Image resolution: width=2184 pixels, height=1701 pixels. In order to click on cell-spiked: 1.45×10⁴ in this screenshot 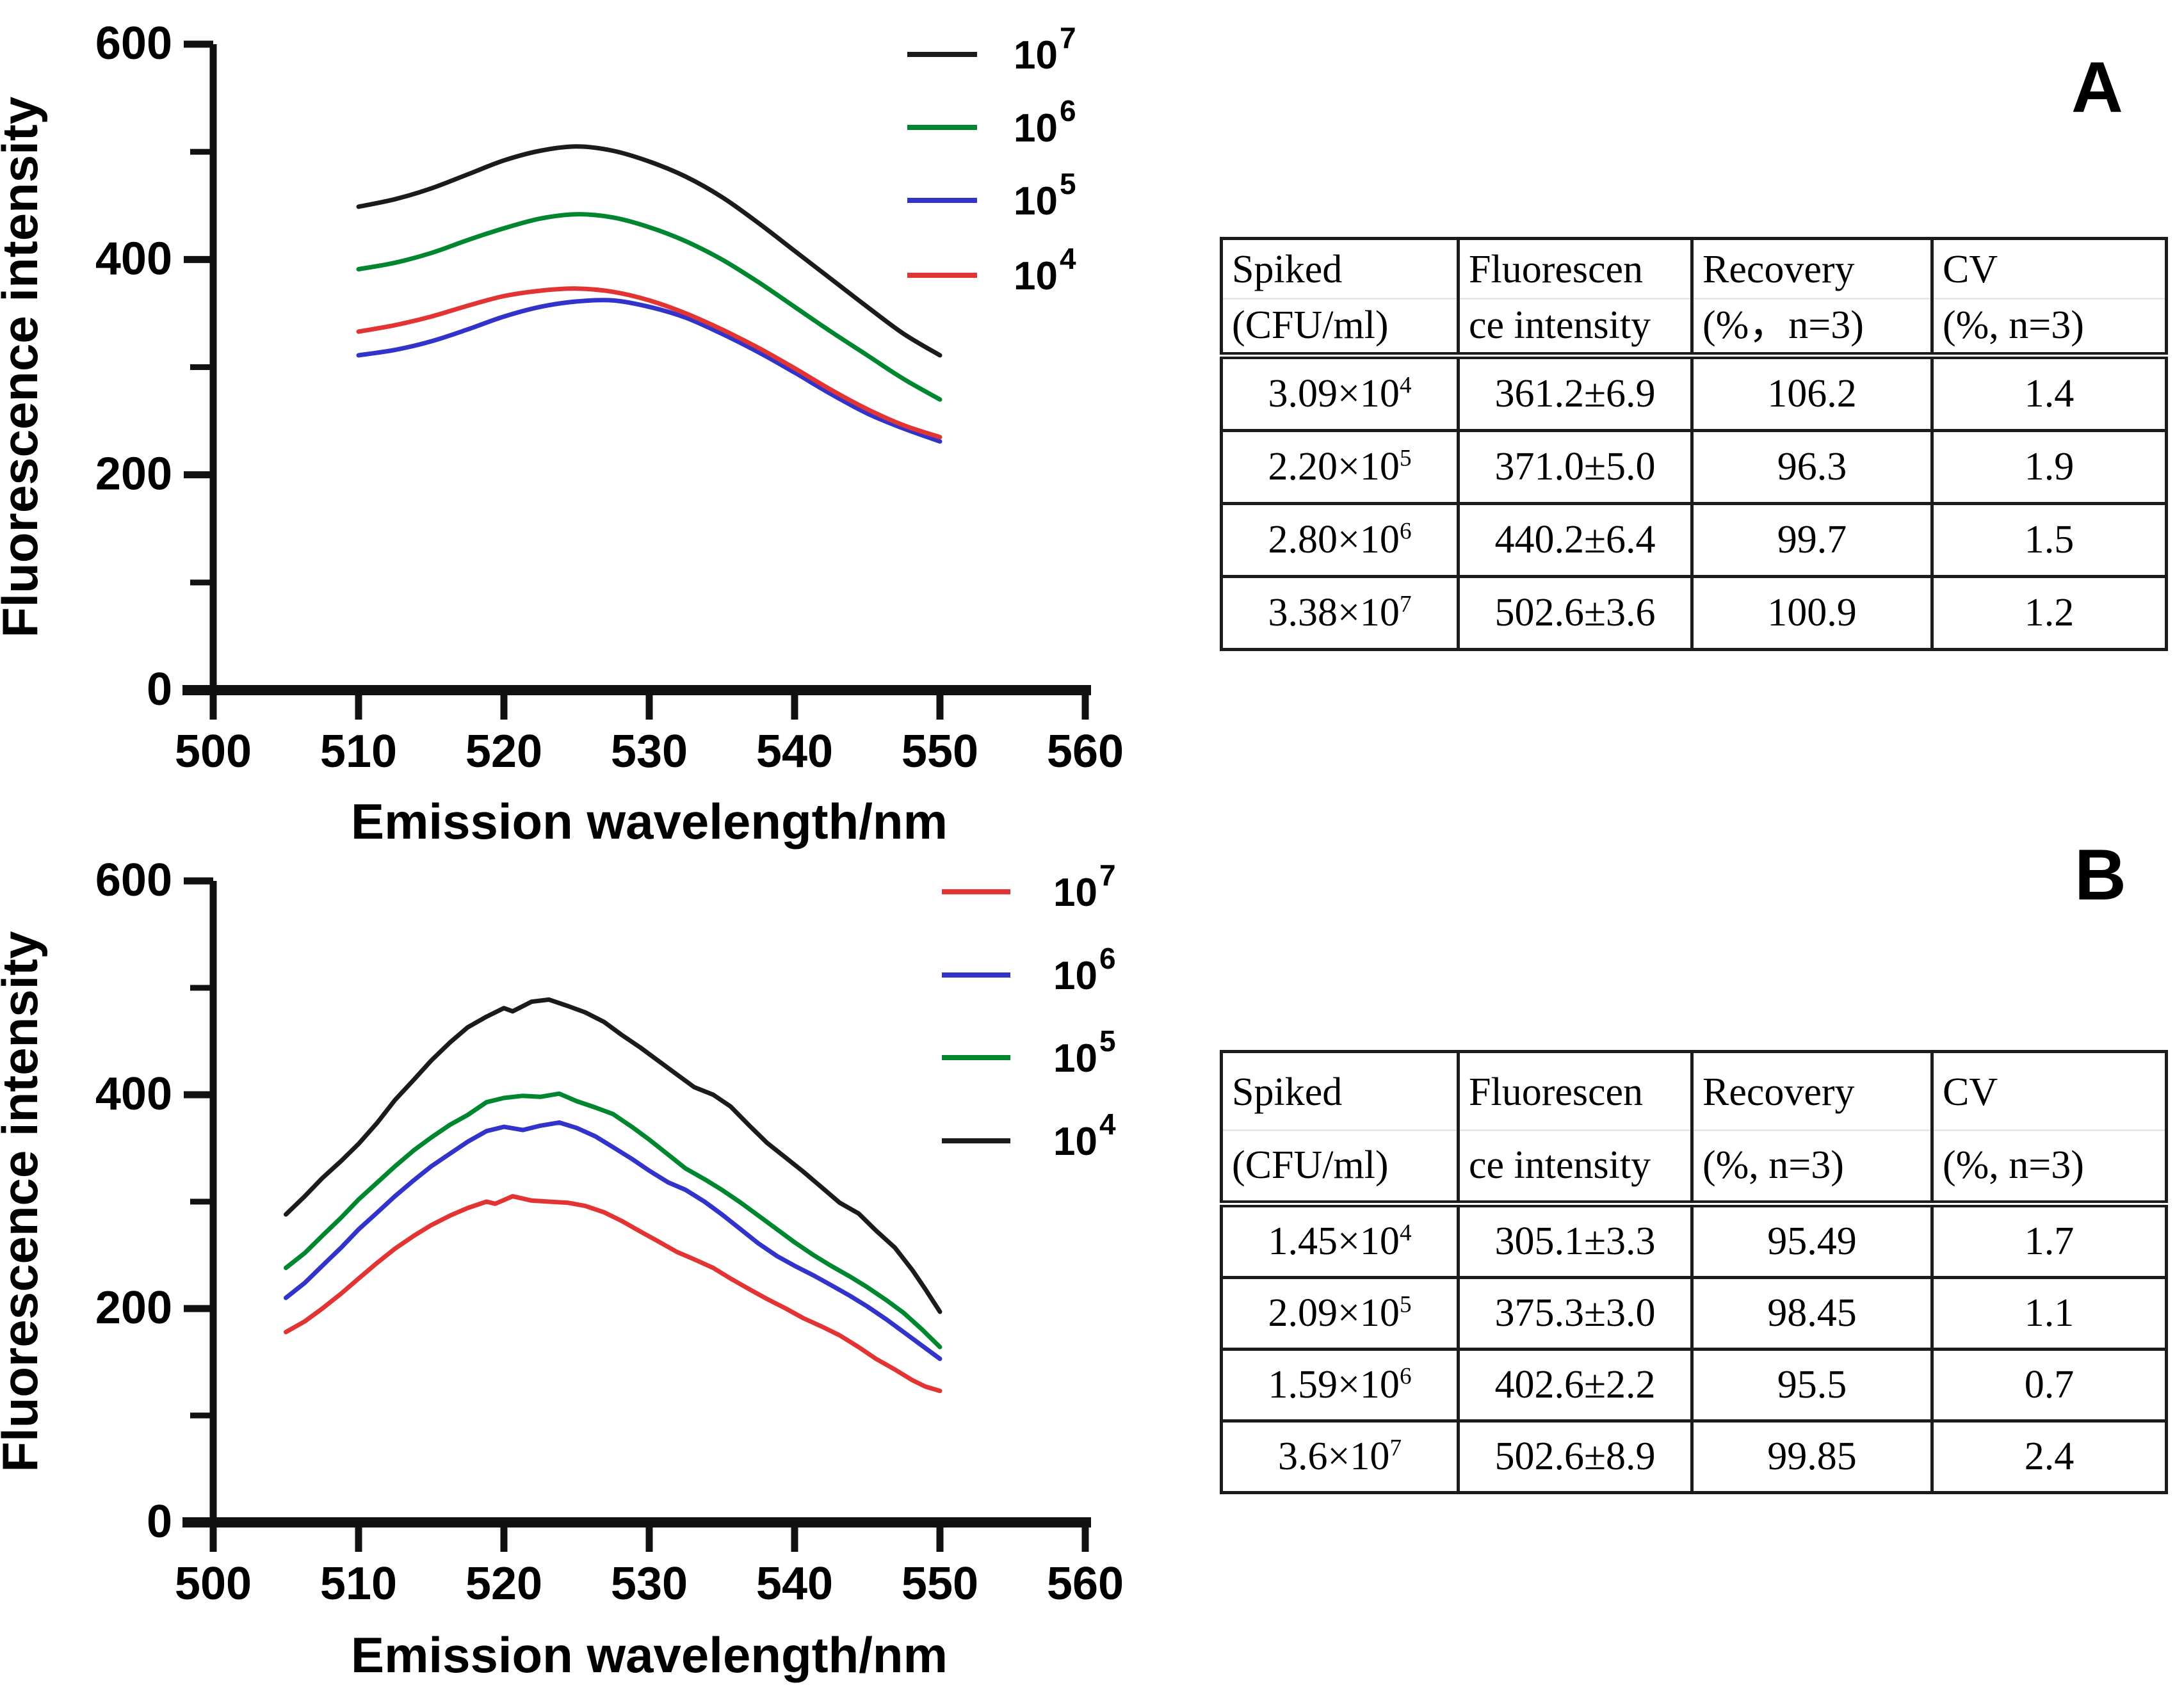, I will do `click(1340, 1240)`.